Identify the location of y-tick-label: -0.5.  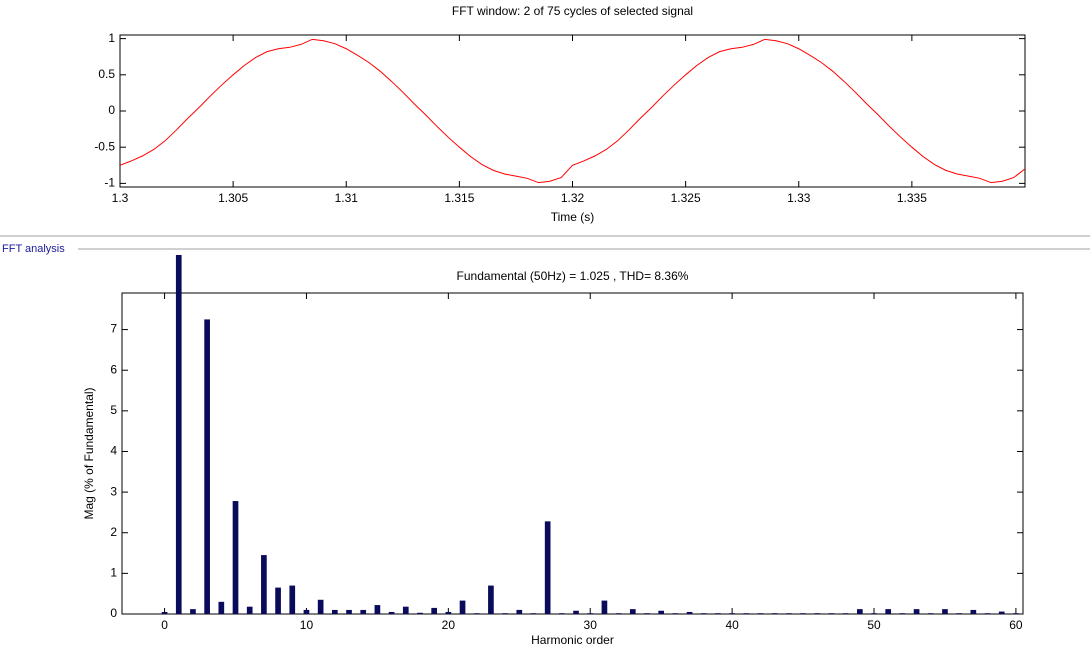
(104, 146).